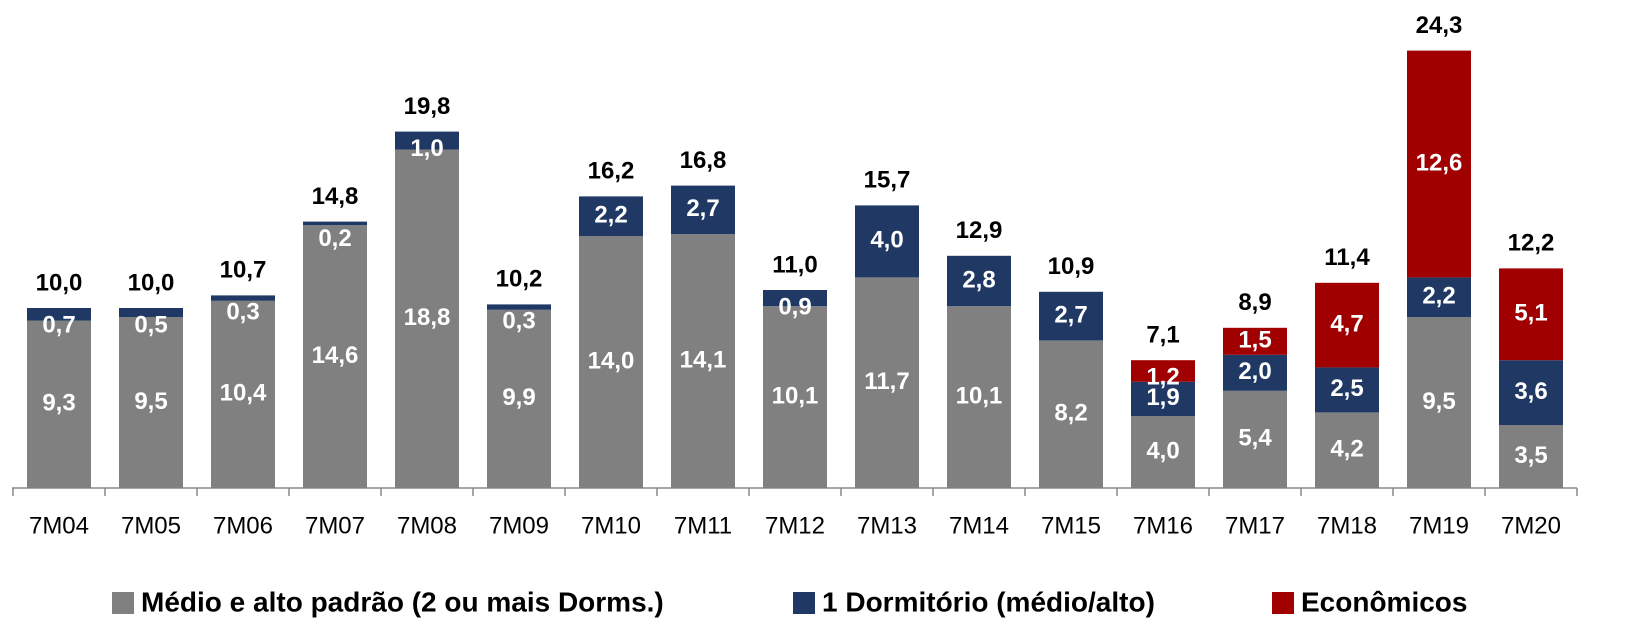  Describe the element at coordinates (243, 270) in the screenshot. I see `total-label: 10,7` at that location.